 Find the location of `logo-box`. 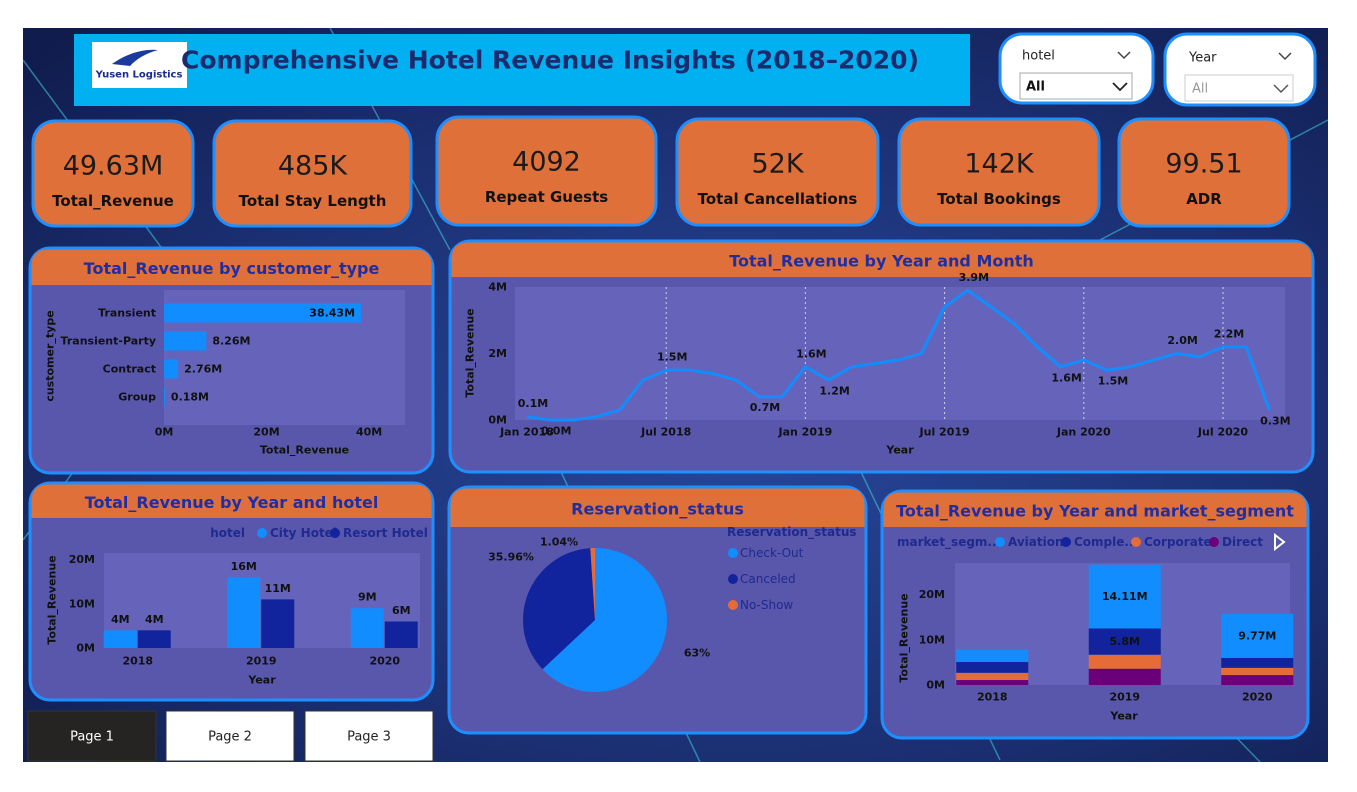

logo-box is located at coordinates (139, 65).